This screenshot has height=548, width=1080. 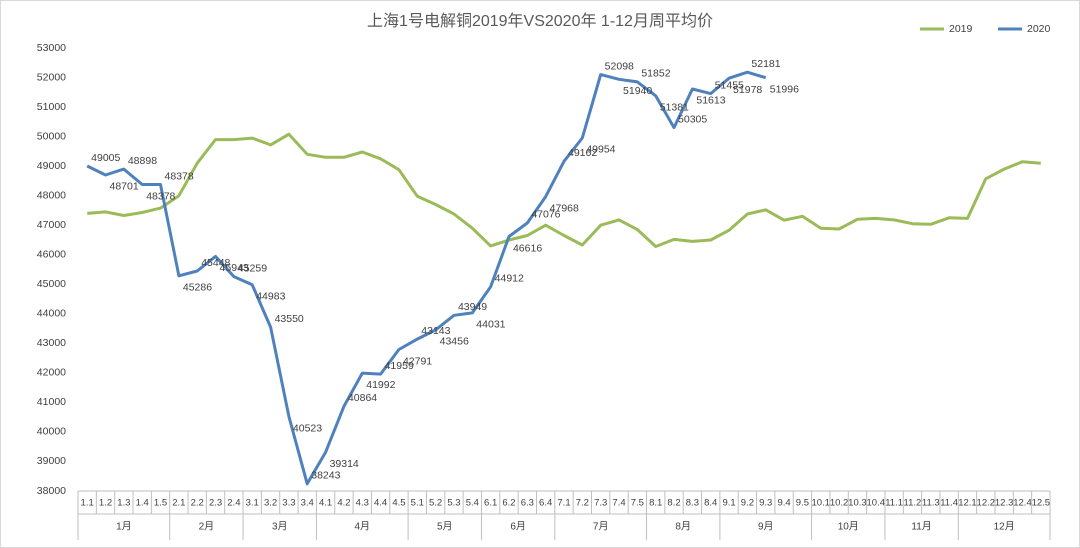 What do you see at coordinates (51, 107) in the screenshot?
I see `y-tick-label: 51000` at bounding box center [51, 107].